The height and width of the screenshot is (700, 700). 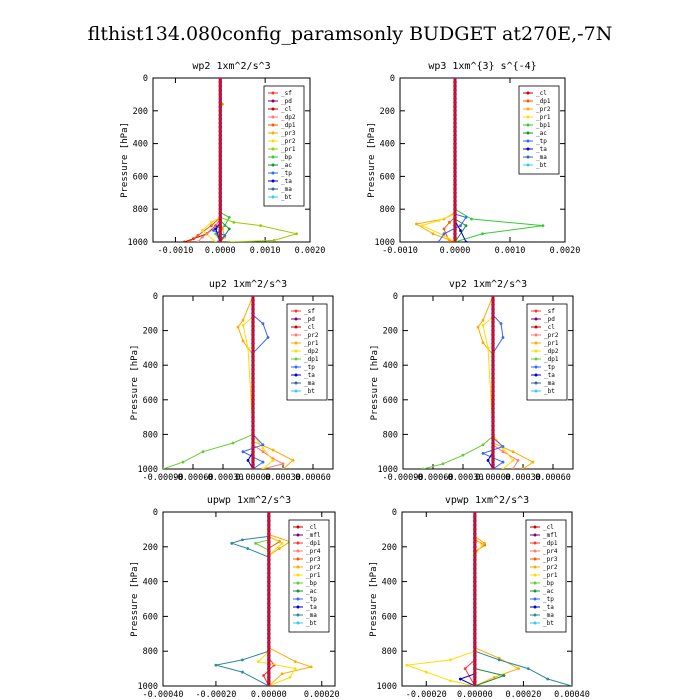 I want to click on series-line-bp, so click(x=222, y=160).